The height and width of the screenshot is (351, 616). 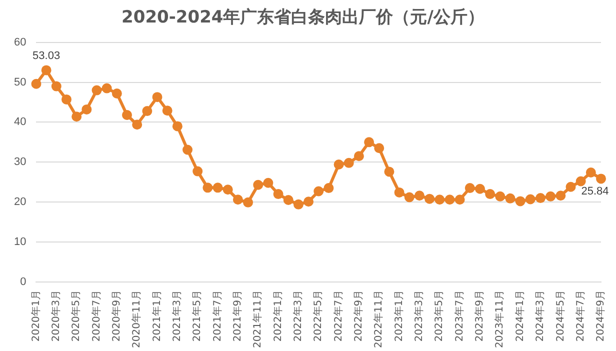 I want to click on x-tick-label: 2022年5月, so click(x=318, y=316).